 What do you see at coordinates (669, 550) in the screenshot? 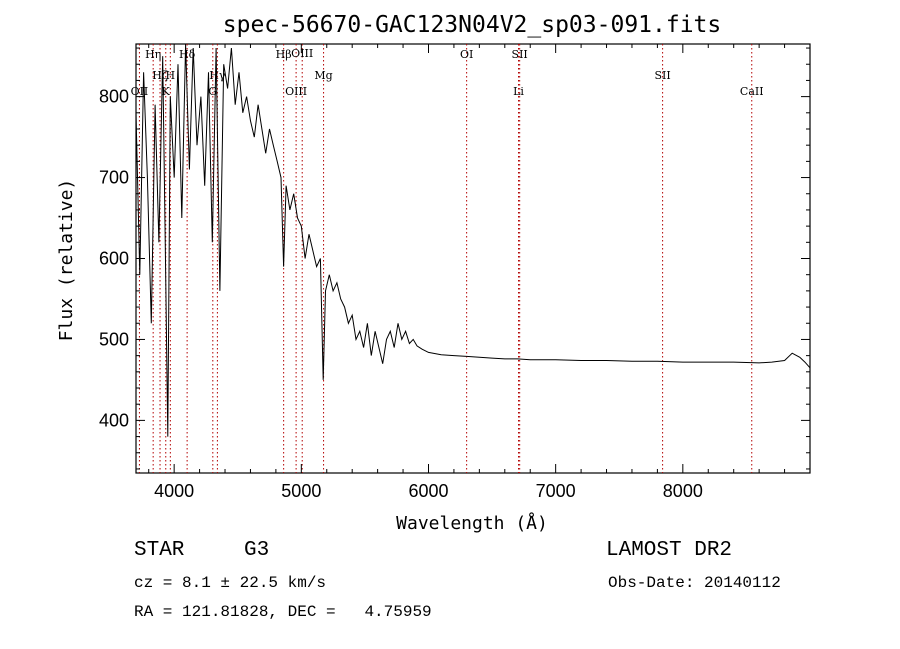
I see `survey-name: LAMOST DR2` at bounding box center [669, 550].